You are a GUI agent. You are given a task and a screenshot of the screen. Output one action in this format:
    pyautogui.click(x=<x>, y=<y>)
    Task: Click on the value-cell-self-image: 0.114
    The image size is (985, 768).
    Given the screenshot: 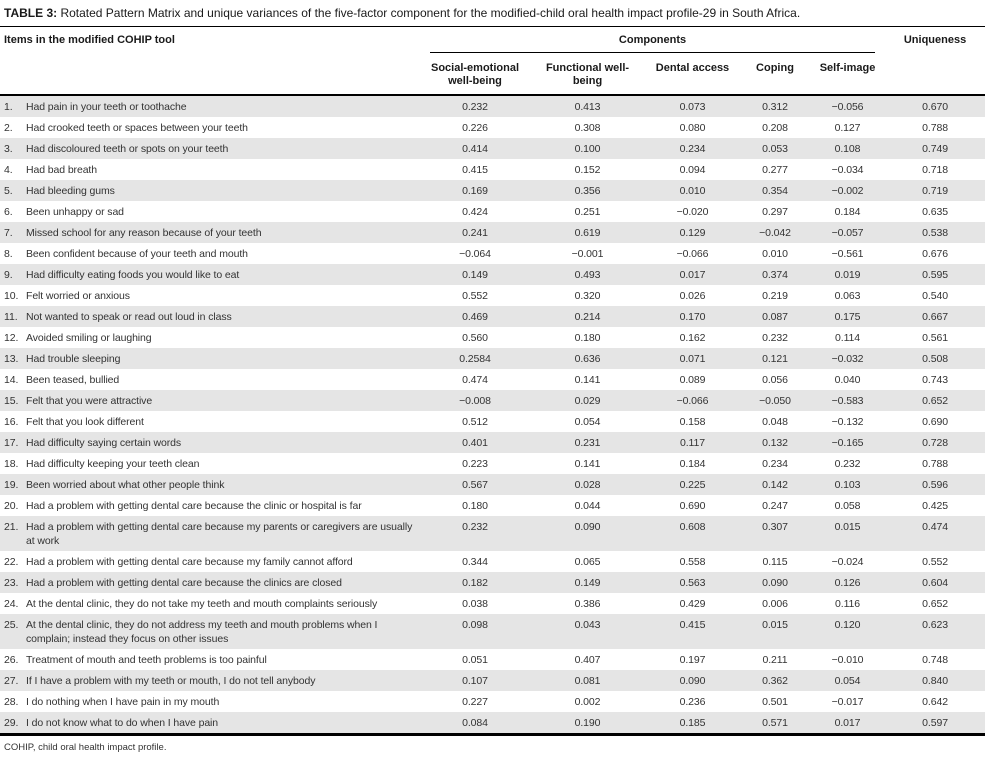 What is the action you would take?
    pyautogui.click(x=848, y=337)
    